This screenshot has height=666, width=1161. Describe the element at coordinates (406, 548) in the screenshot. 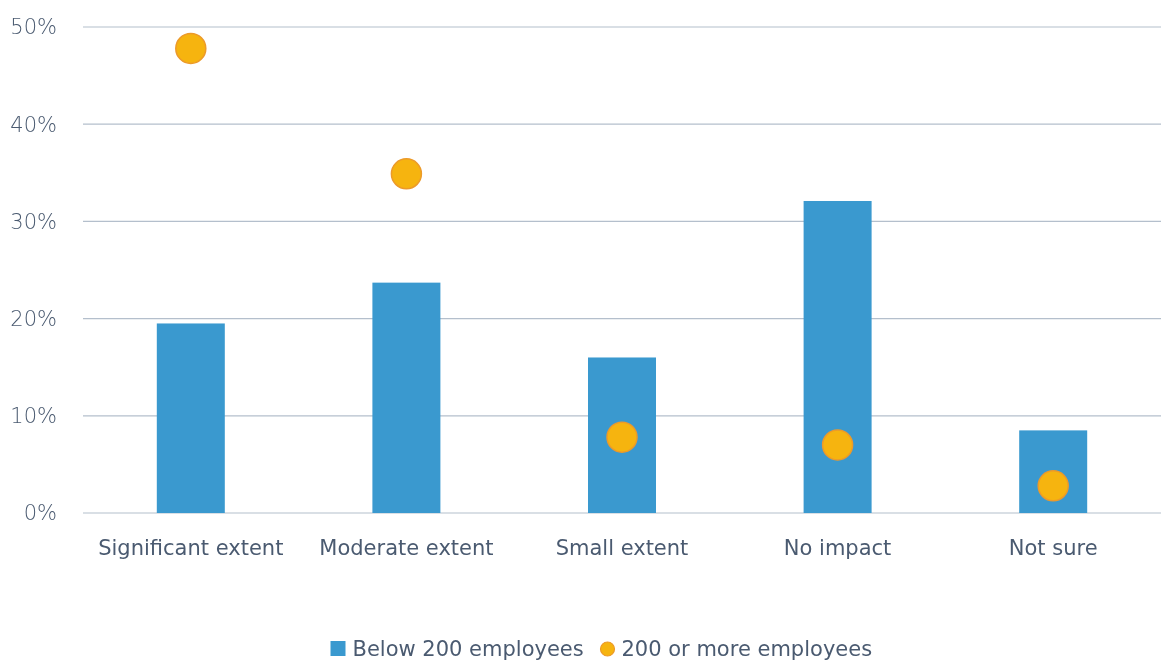

I see `x-tick-label: Moderate extent` at that location.